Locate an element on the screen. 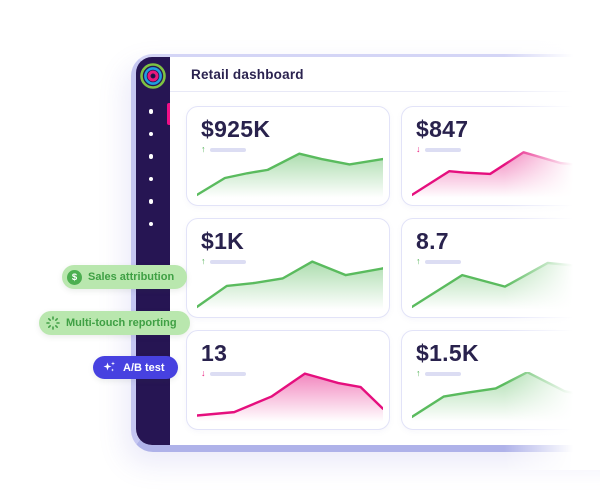 The height and width of the screenshot is (500, 600). dollar-coin-icon: $ is located at coordinates (74, 277).